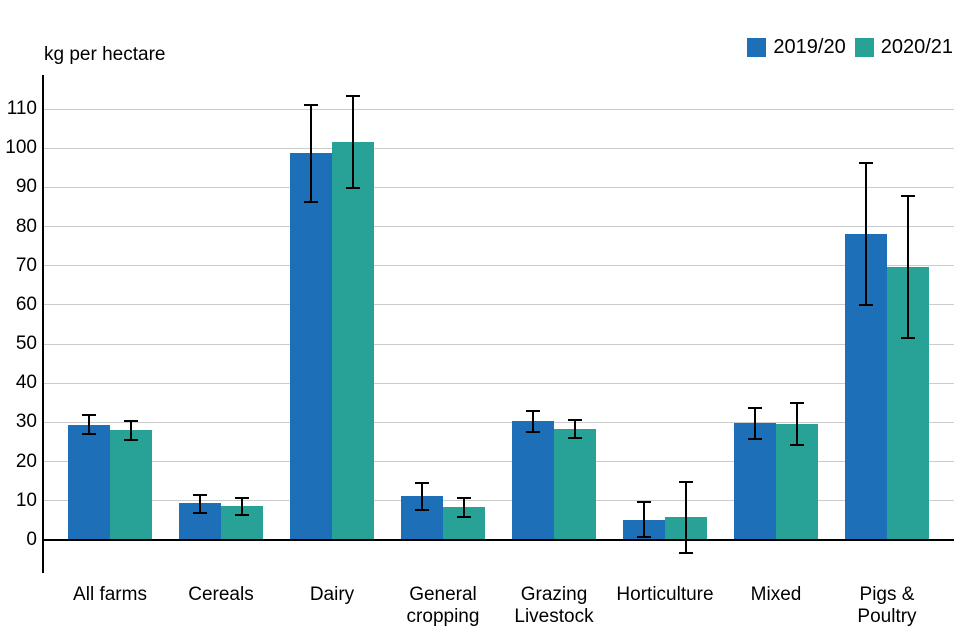 This screenshot has width=960, height=640. Describe the element at coordinates (644, 502) in the screenshot. I see `error-bar-2019-20-5-cap-top` at that location.